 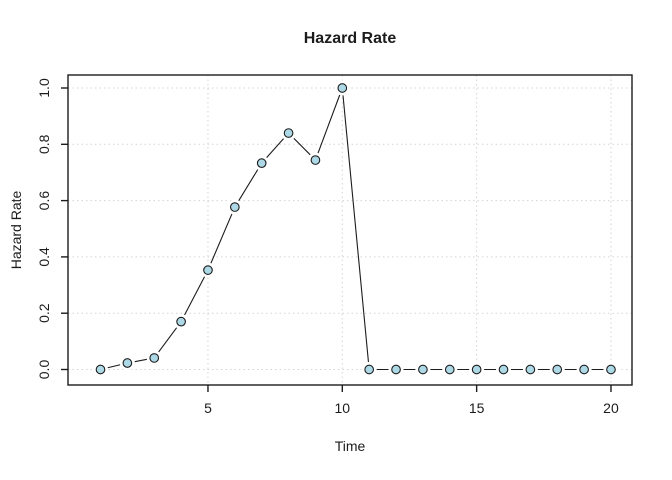 I want to click on x-tick-label: 15, so click(x=477, y=408).